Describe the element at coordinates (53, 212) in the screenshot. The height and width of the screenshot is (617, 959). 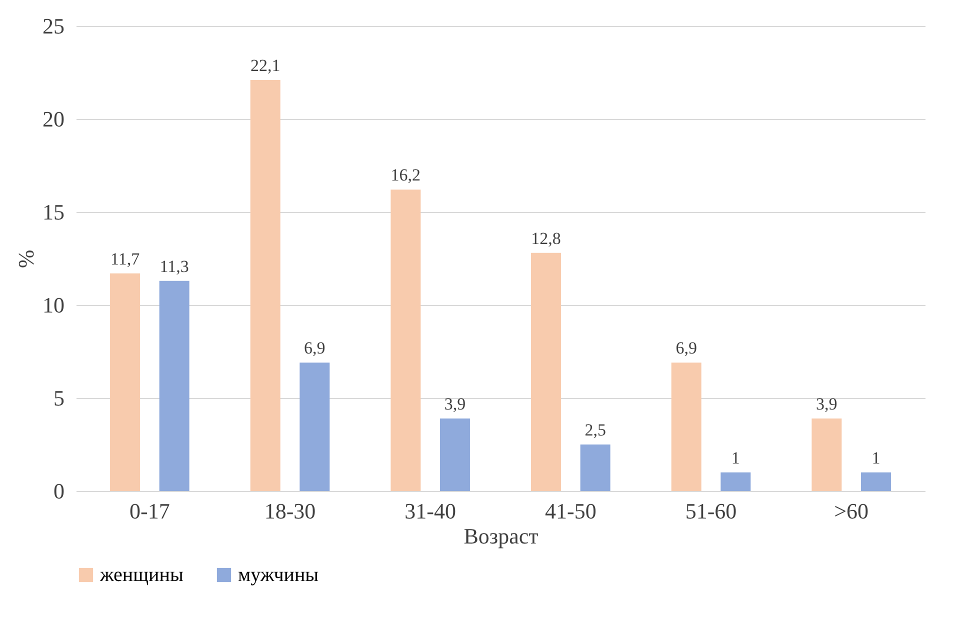
I see `y-tick-label: 15` at that location.